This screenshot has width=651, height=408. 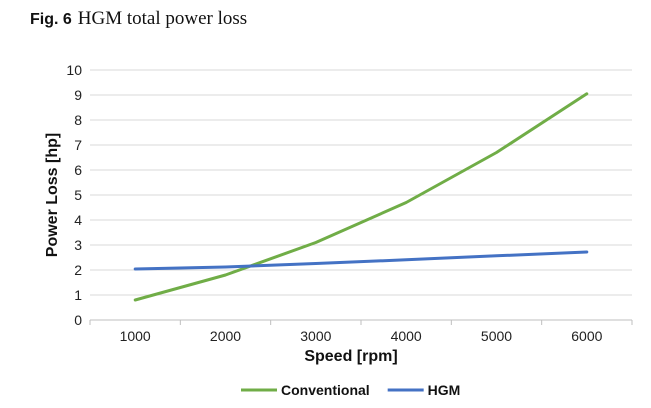 What do you see at coordinates (586, 336) in the screenshot?
I see `x-tick-label: 6000` at bounding box center [586, 336].